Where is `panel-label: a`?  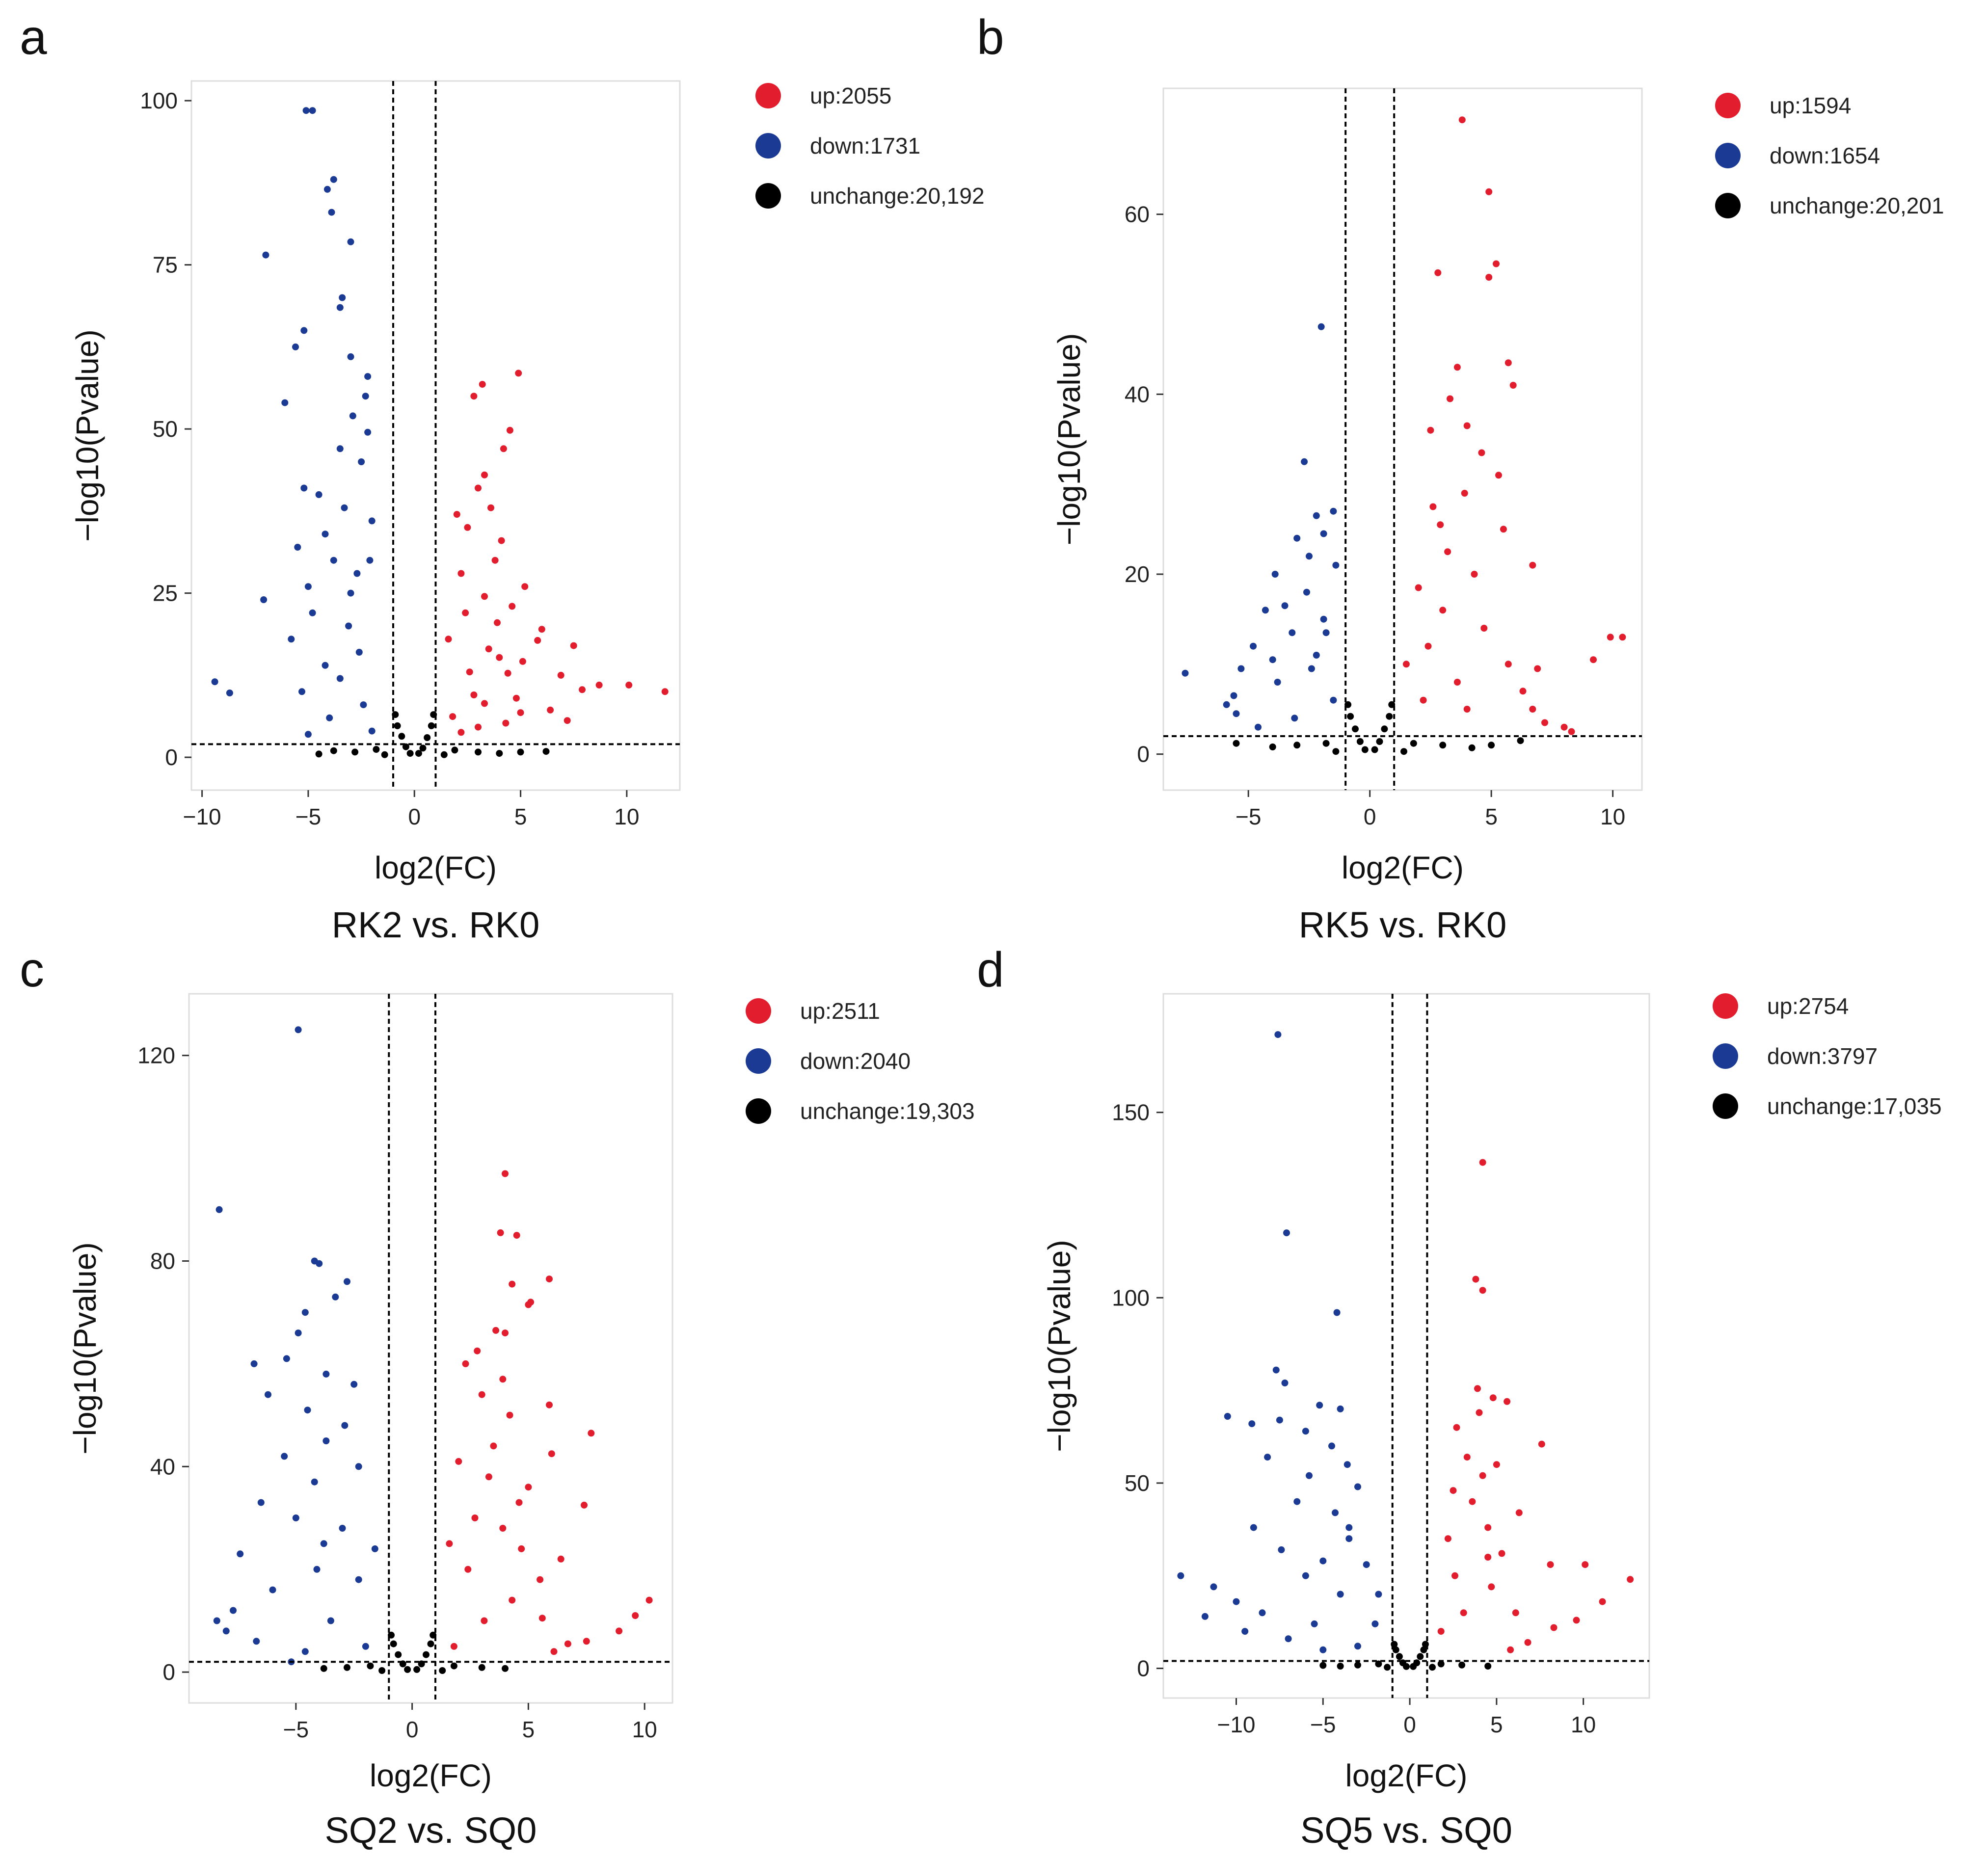 panel-label: a is located at coordinates (33, 37).